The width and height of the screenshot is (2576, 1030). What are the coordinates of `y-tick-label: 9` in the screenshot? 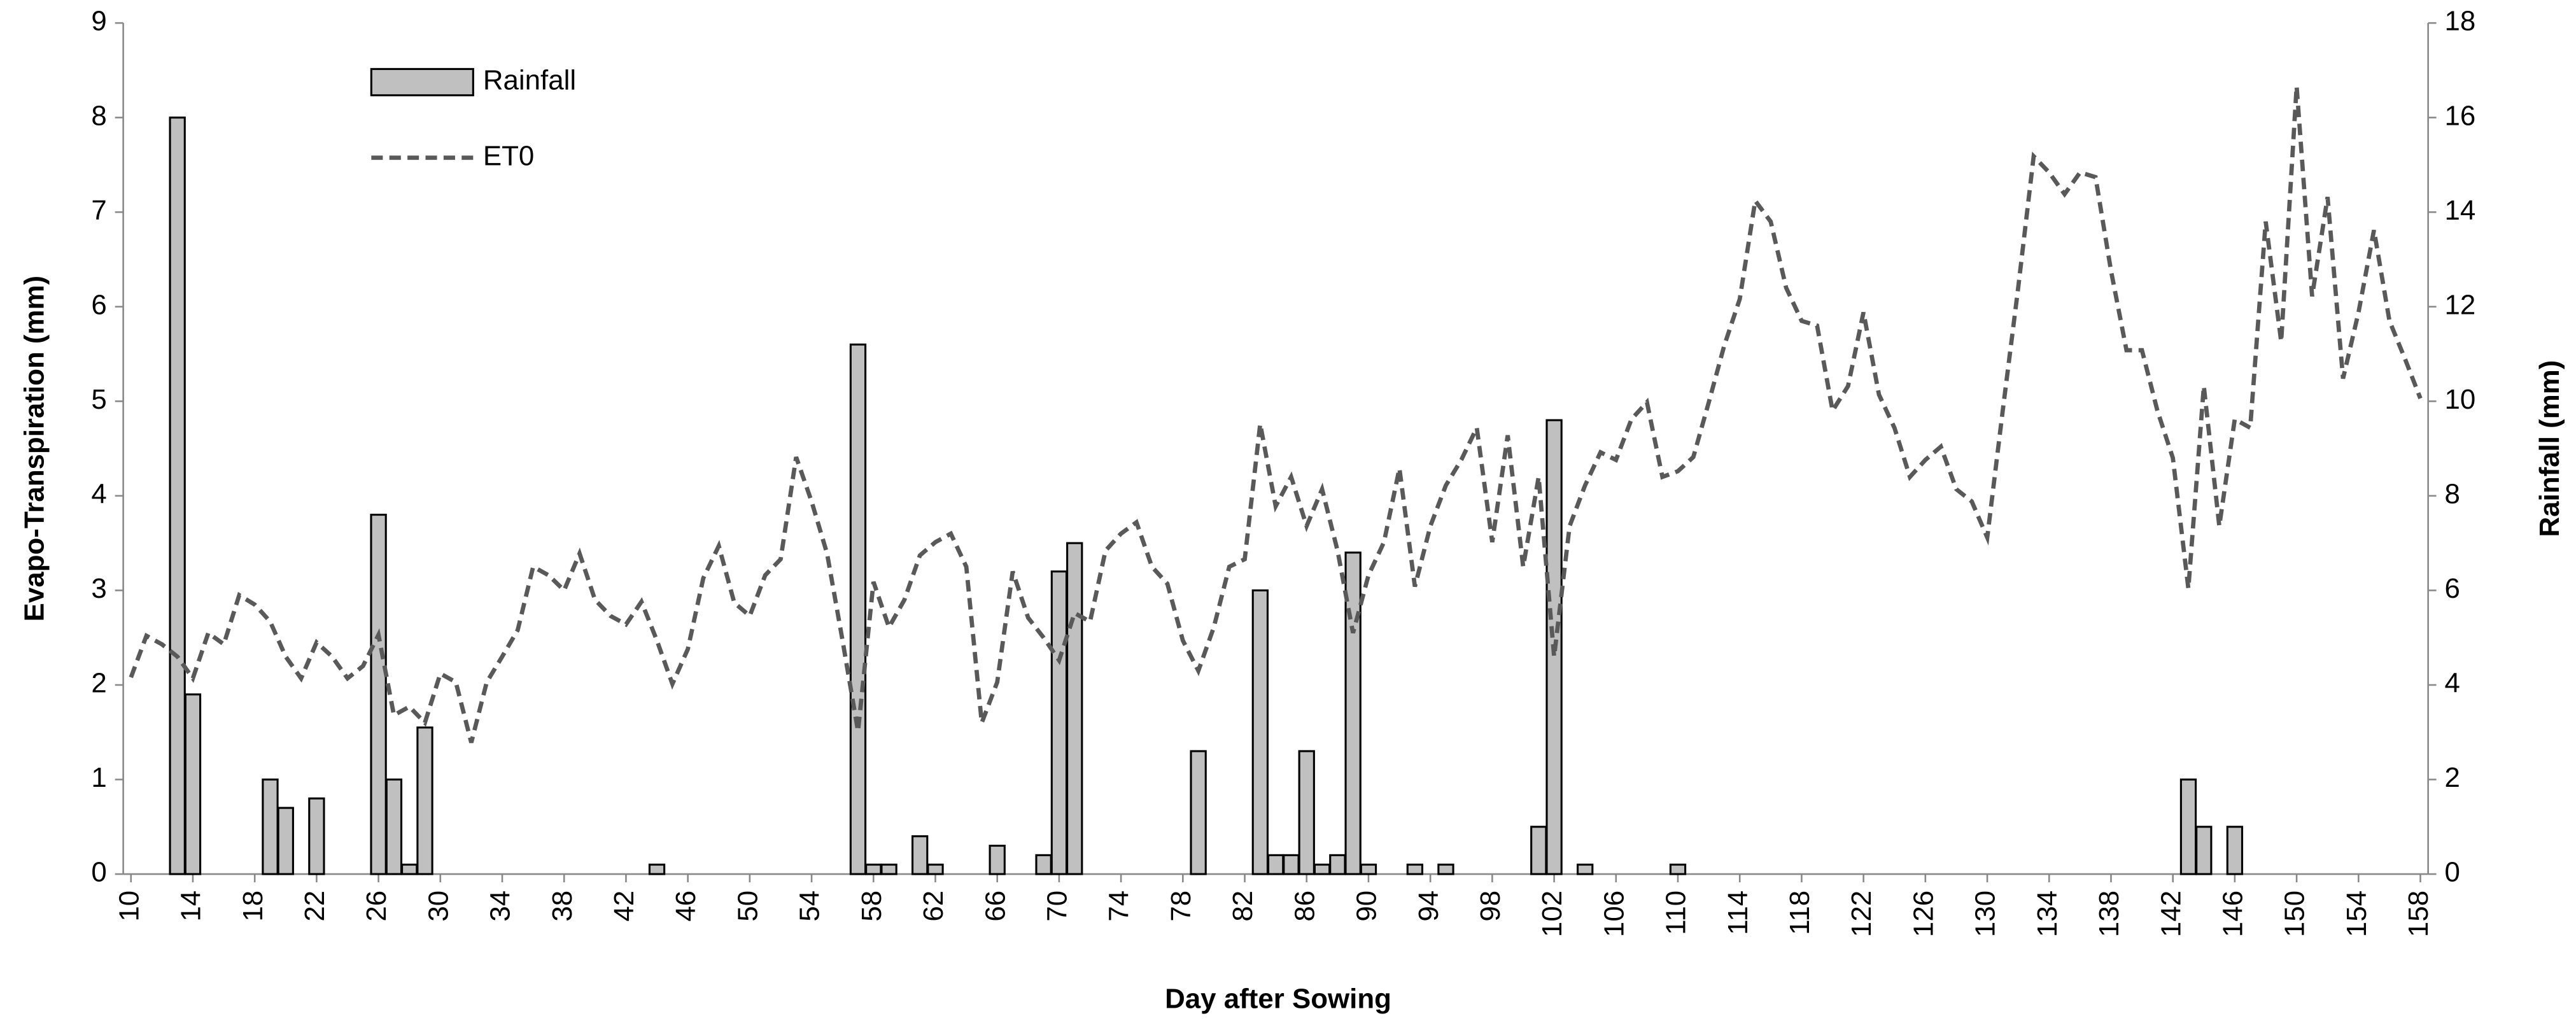 It's located at (99, 21).